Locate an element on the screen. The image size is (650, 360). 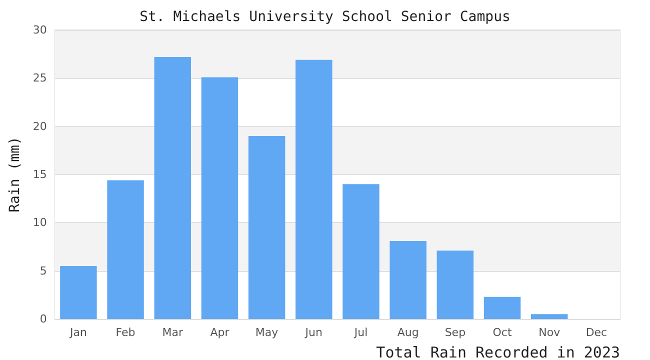
x-tick-label: Oct is located at coordinates (502, 332).